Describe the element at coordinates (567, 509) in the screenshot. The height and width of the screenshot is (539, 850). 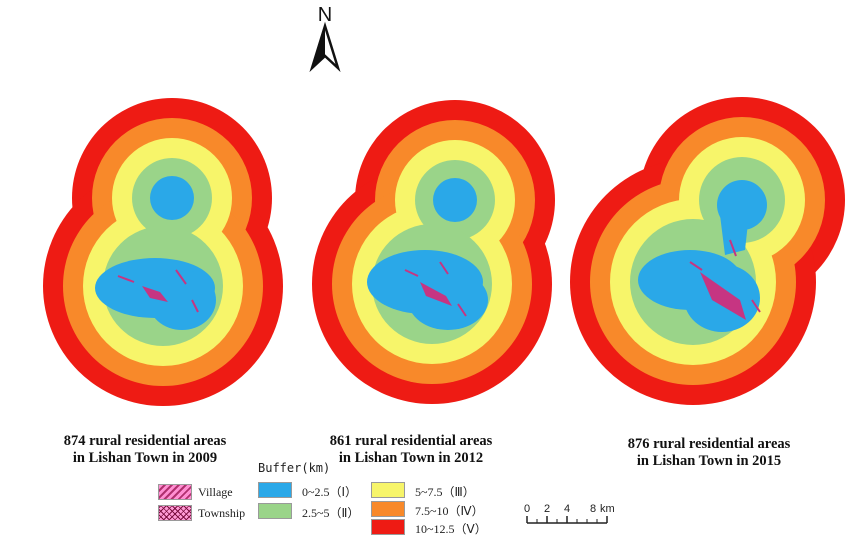
I see `scale-tick-4: 4` at that location.